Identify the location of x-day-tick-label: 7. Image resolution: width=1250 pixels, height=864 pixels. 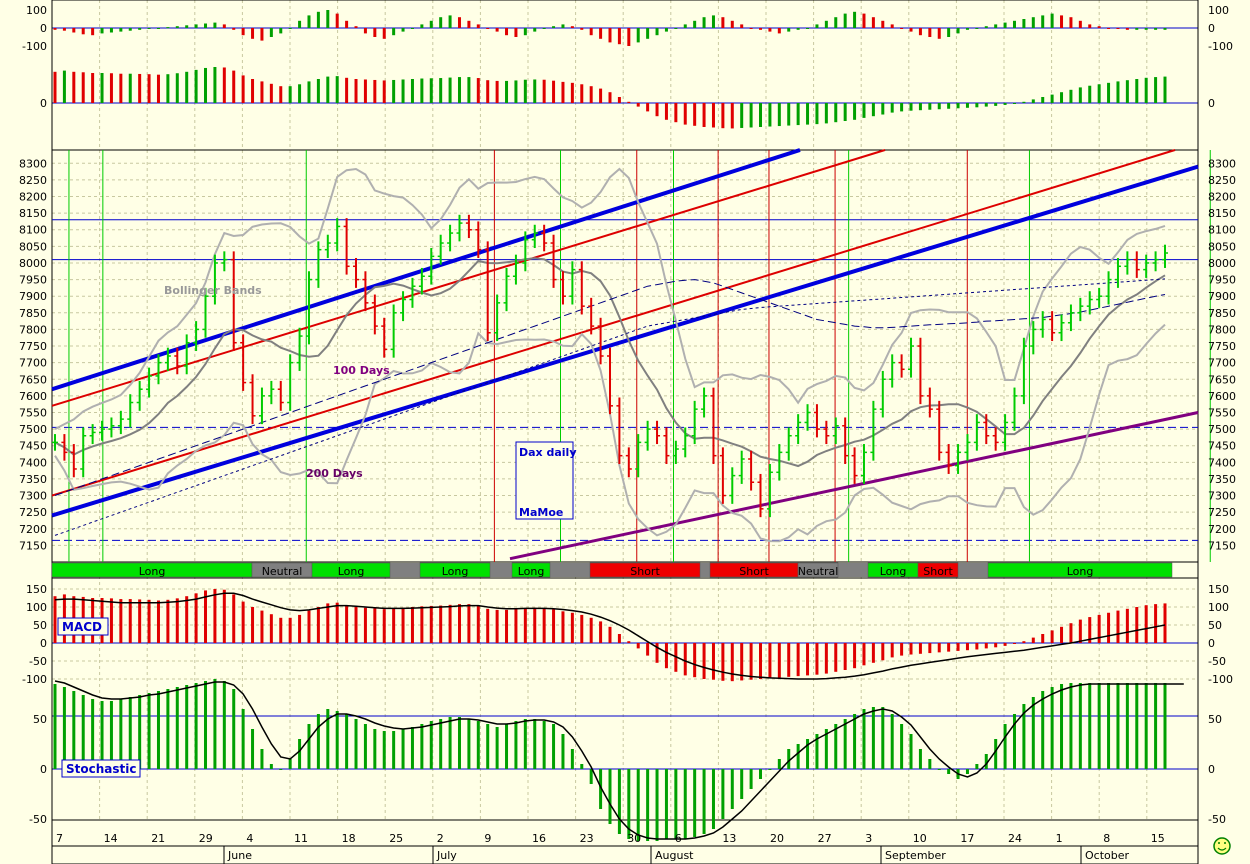
(59, 838).